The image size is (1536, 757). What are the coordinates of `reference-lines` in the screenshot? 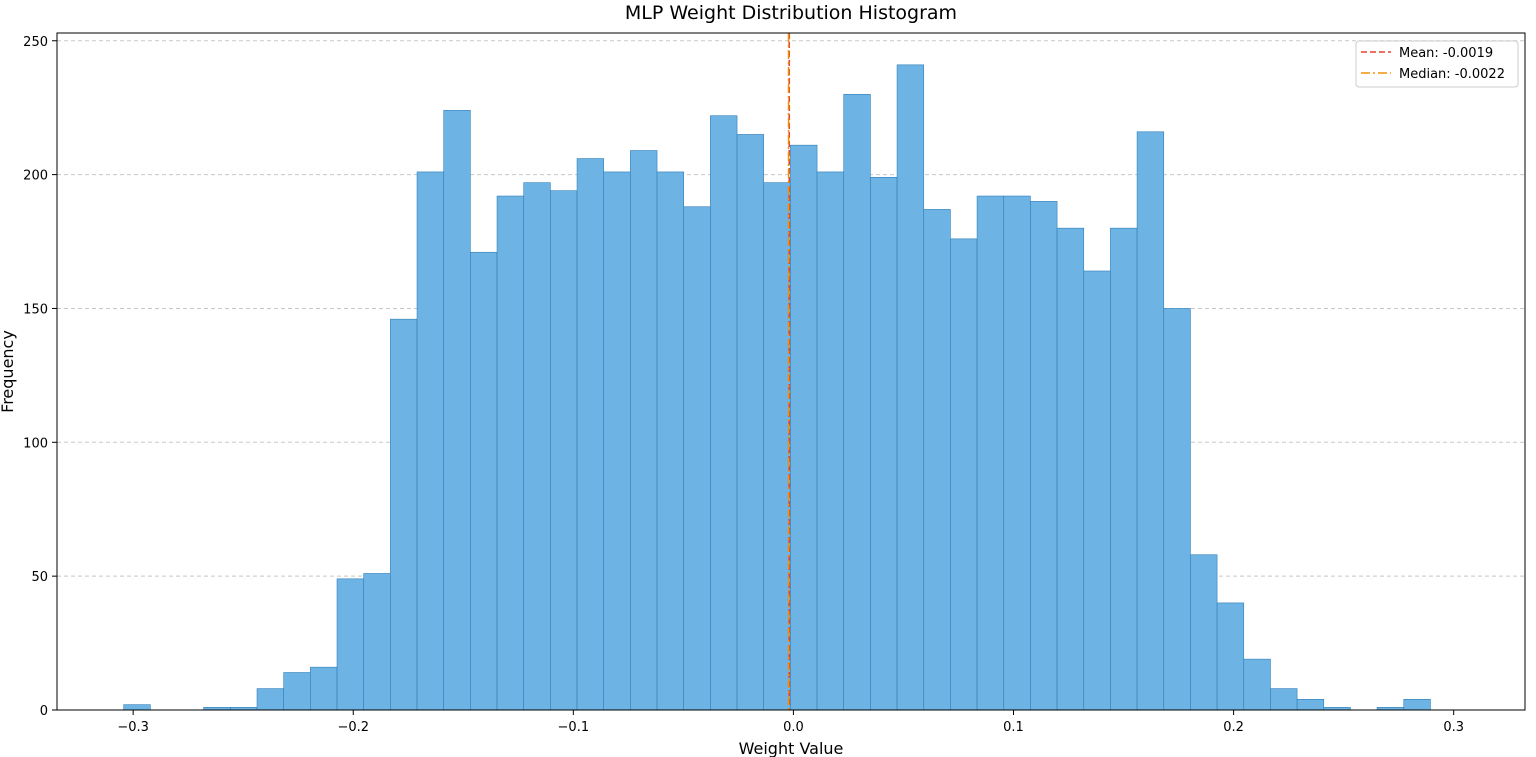 It's located at (789, 371).